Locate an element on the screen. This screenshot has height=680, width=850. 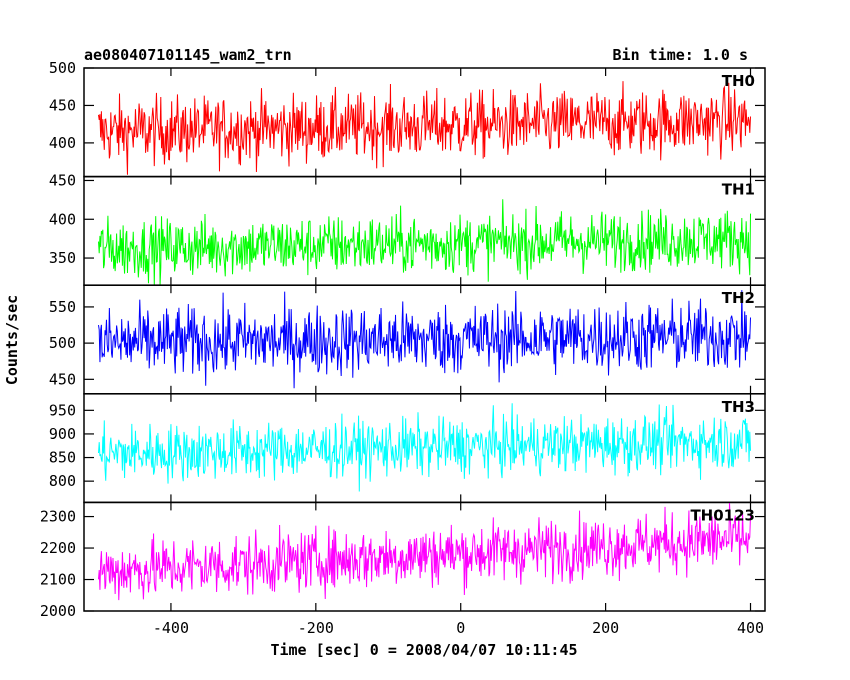
panel-frame-th0123 is located at coordinates (424, 556).